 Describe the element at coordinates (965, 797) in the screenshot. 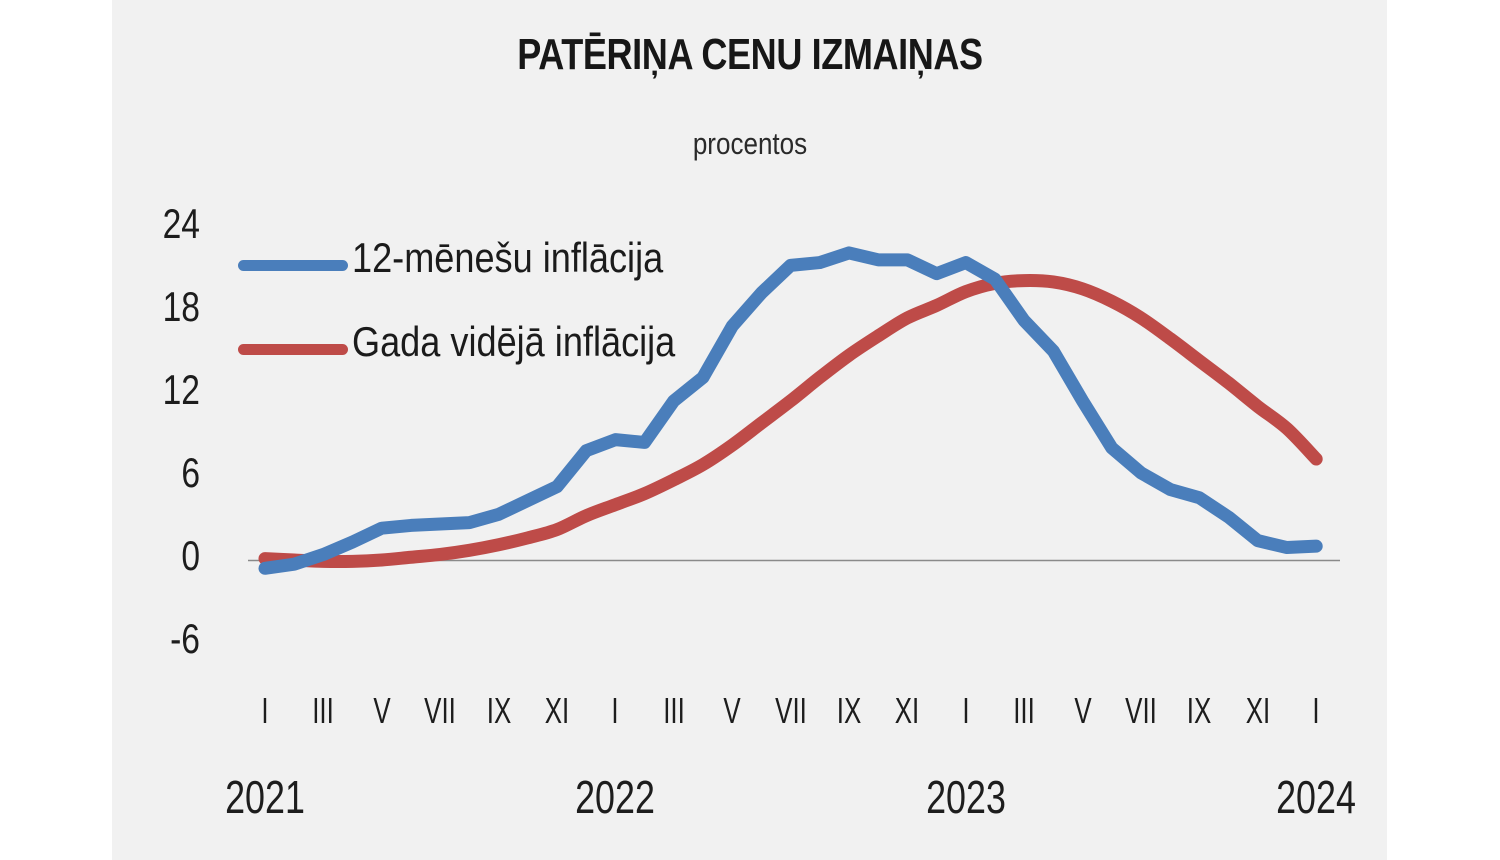

I see `x-axis-year-label: 2023` at that location.